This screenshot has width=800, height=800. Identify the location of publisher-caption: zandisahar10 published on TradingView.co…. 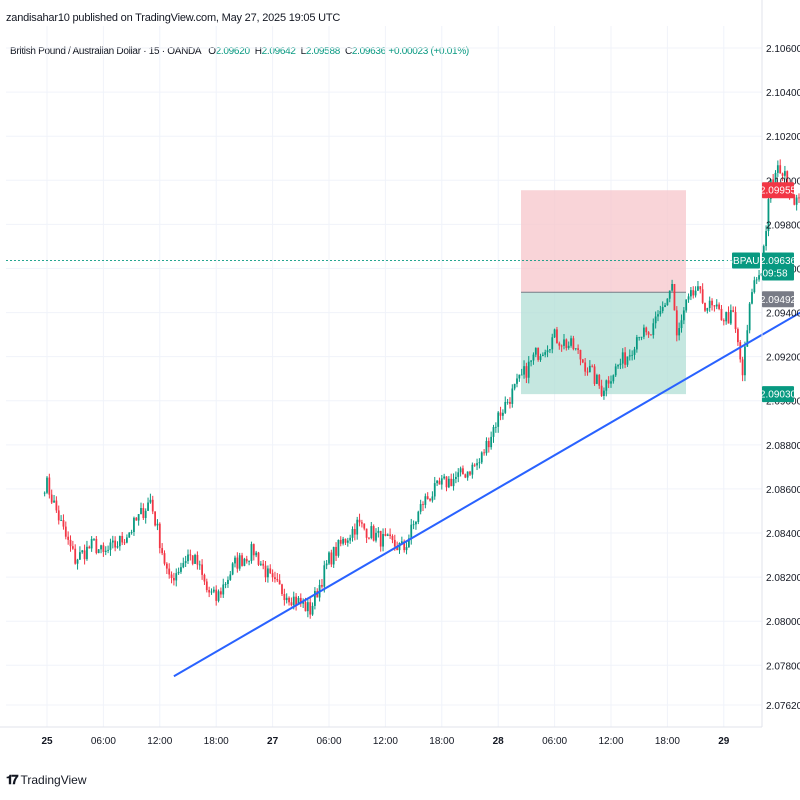
(173, 18).